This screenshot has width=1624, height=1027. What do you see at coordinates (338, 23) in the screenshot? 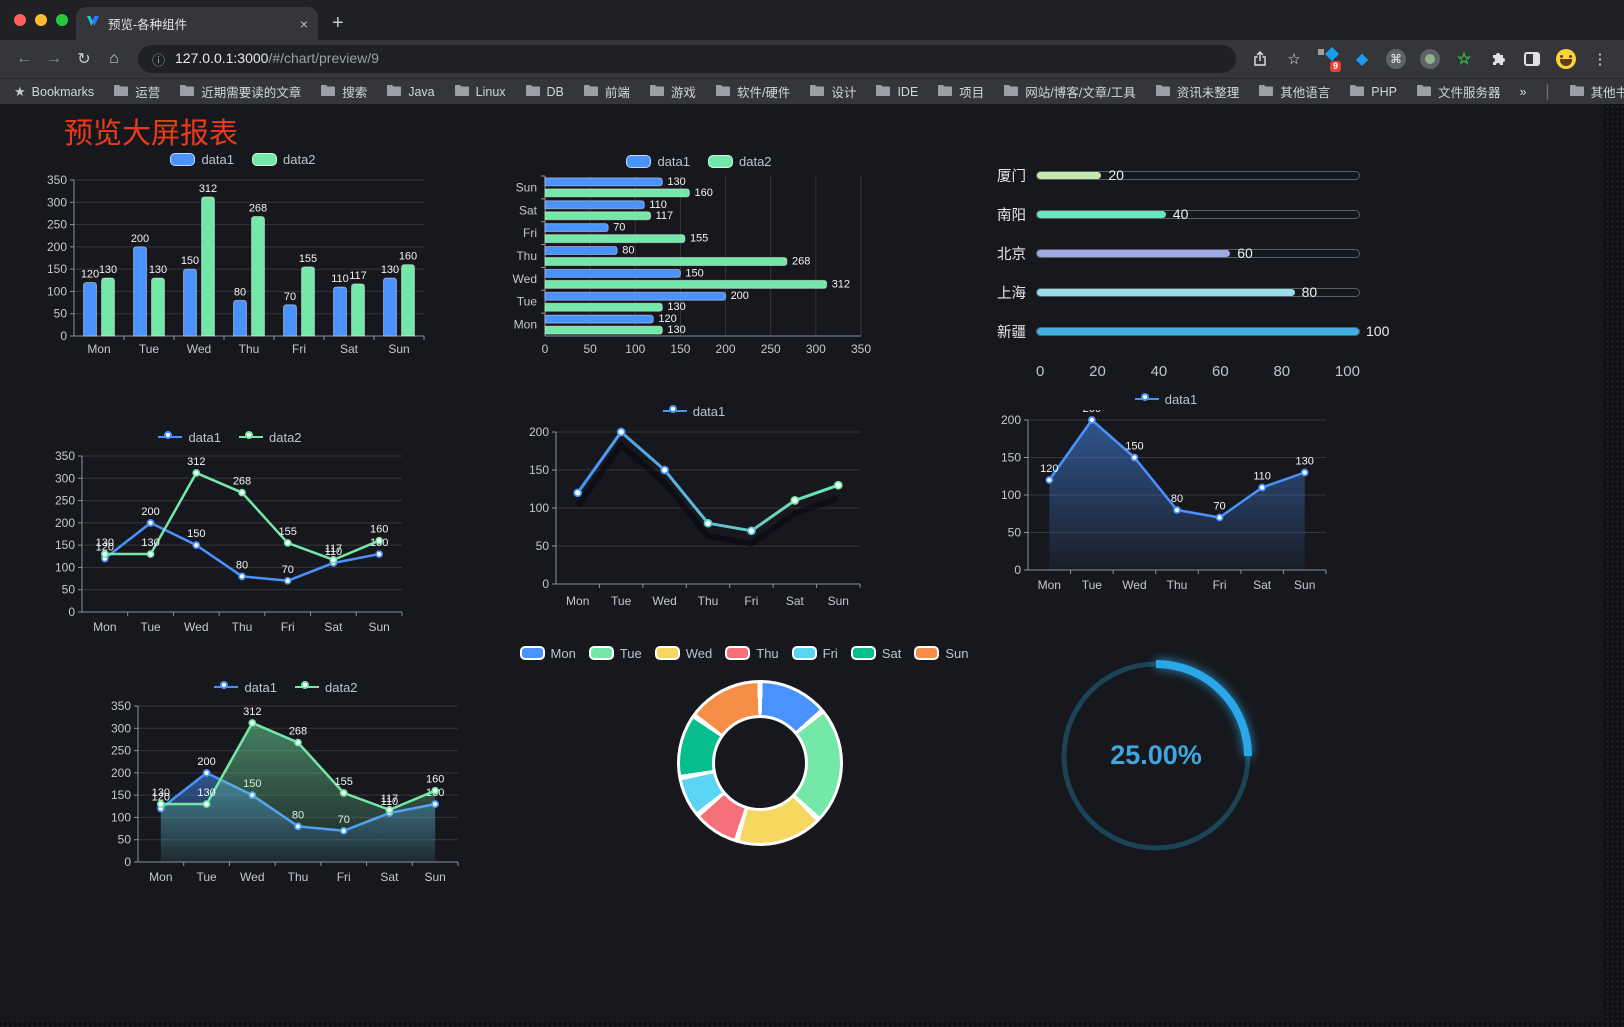
I see `new-tab-button: +` at bounding box center [338, 23].